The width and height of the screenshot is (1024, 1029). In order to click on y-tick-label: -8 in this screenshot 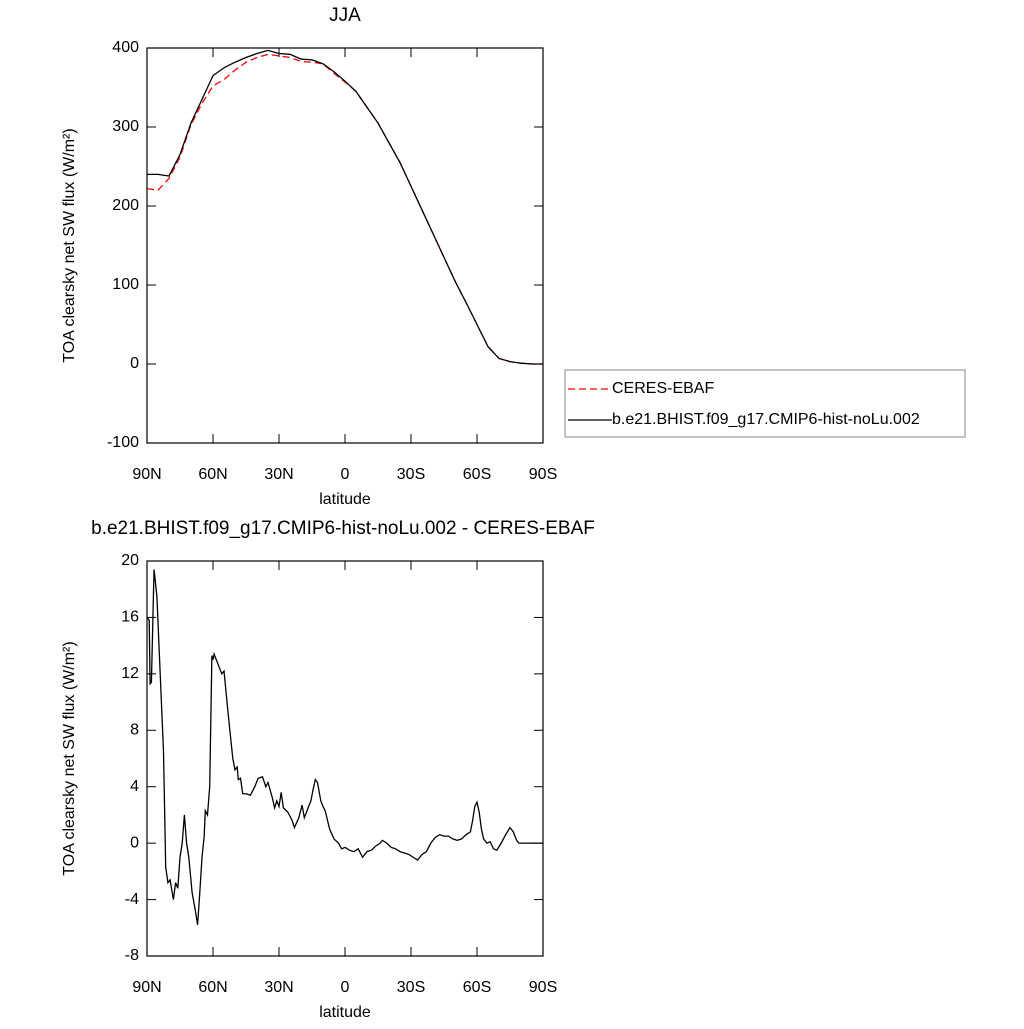, I will do `click(132, 955)`.